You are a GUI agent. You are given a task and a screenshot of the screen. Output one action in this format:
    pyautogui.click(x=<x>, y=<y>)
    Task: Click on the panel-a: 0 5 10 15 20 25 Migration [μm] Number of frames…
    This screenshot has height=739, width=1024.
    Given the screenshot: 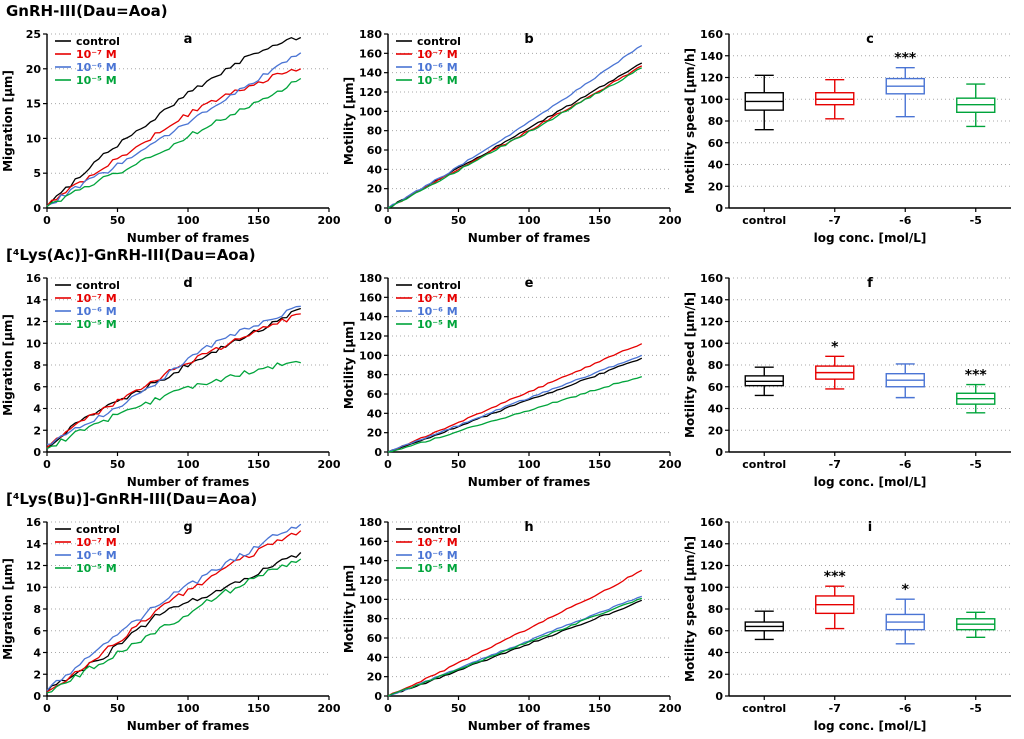 What is the action you would take?
    pyautogui.click(x=170, y=133)
    